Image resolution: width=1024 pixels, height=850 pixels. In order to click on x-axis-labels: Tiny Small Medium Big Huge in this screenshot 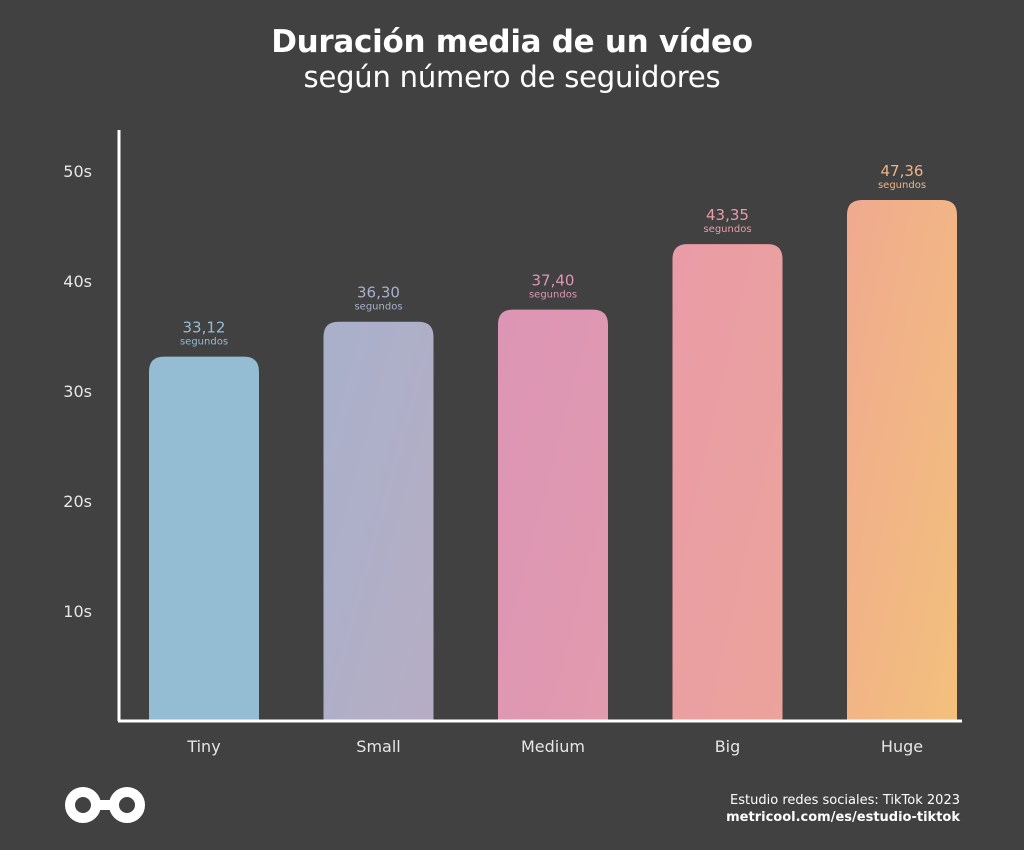, I will do `click(554, 746)`.